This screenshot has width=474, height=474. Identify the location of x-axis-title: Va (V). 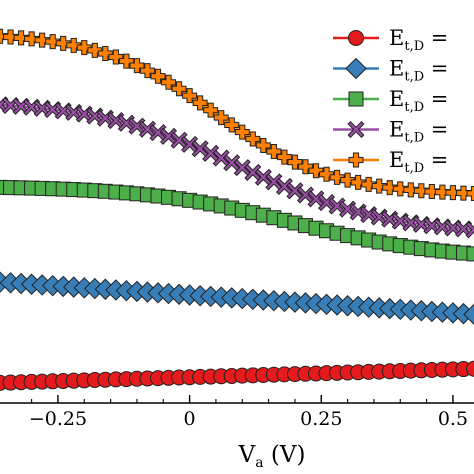
(272, 456).